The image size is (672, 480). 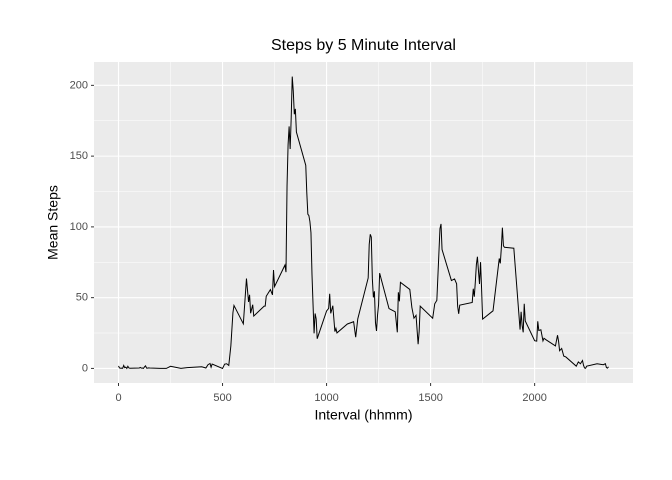 What do you see at coordinates (363, 45) in the screenshot?
I see `chart-title: Steps by 5 Minute Interval` at bounding box center [363, 45].